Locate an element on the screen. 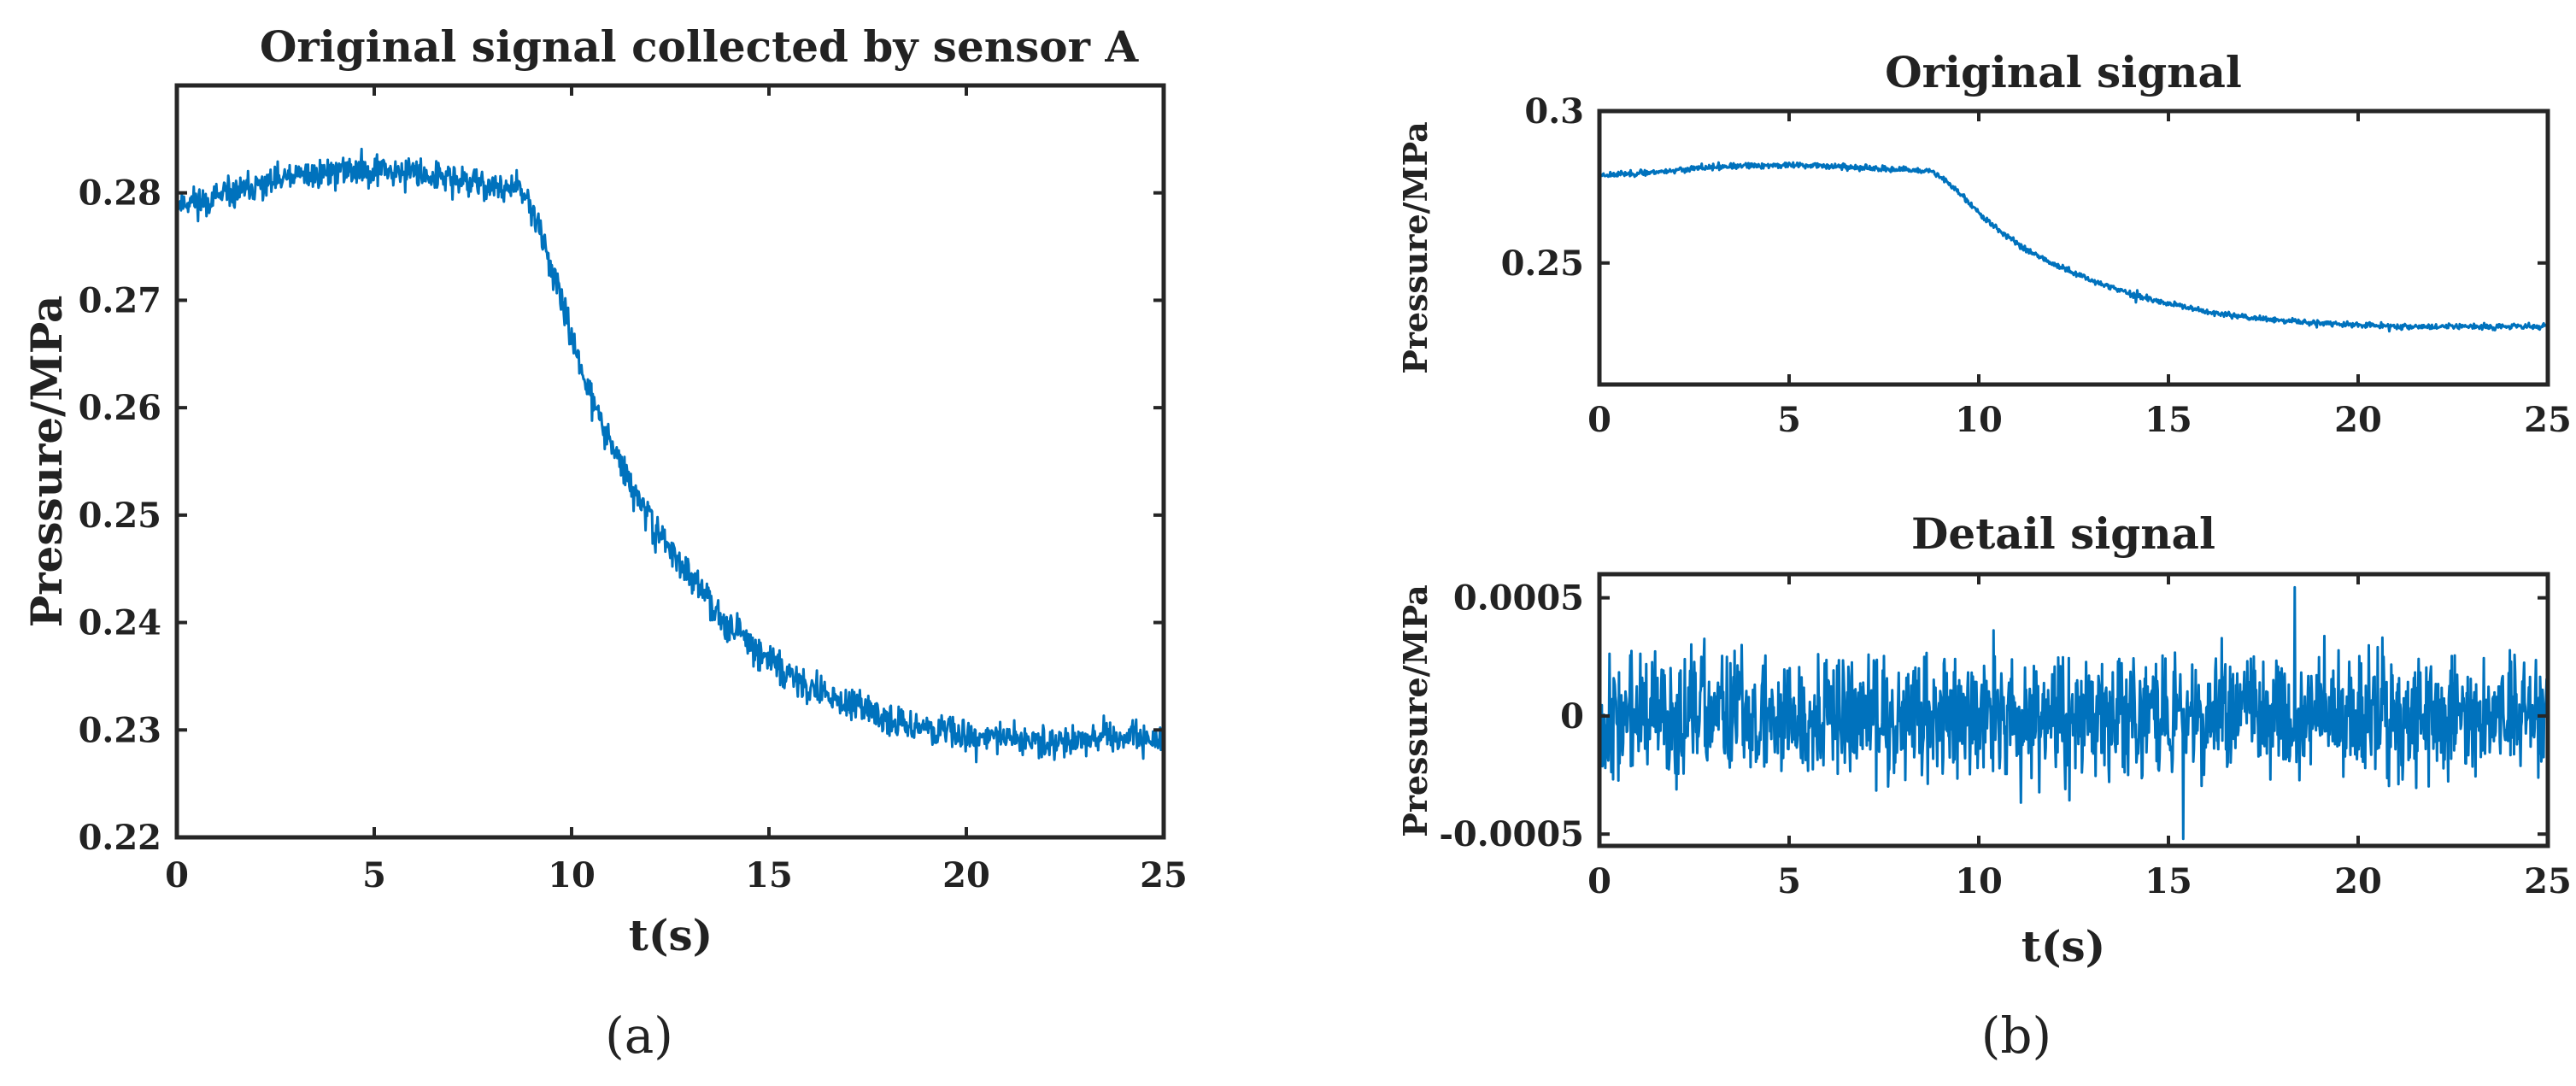 Image resolution: width=2576 pixels, height=1086 pixels. chart-b-top-series is located at coordinates (2074, 247).